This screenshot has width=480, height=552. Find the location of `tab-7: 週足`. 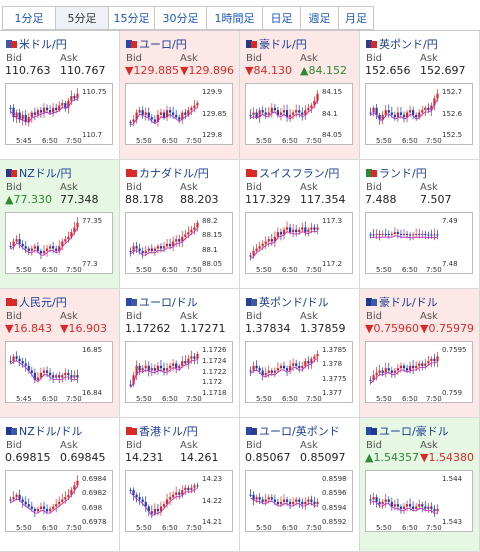

tab-7: 週足 is located at coordinates (319, 18).